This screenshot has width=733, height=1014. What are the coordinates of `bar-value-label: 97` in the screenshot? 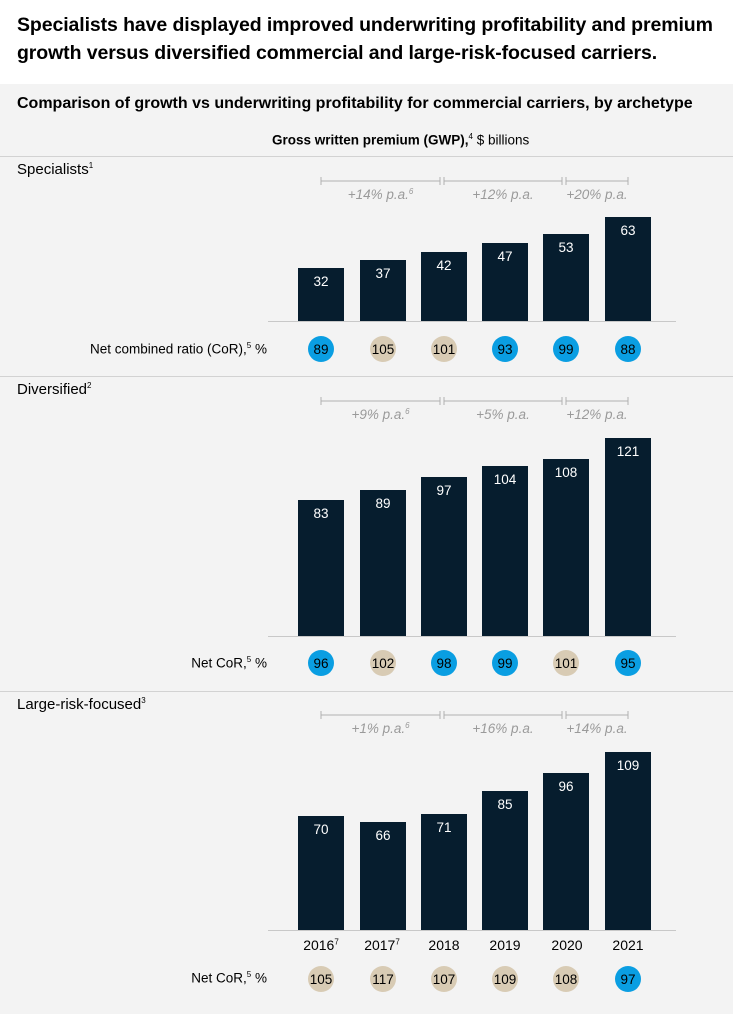 It's located at (443, 490).